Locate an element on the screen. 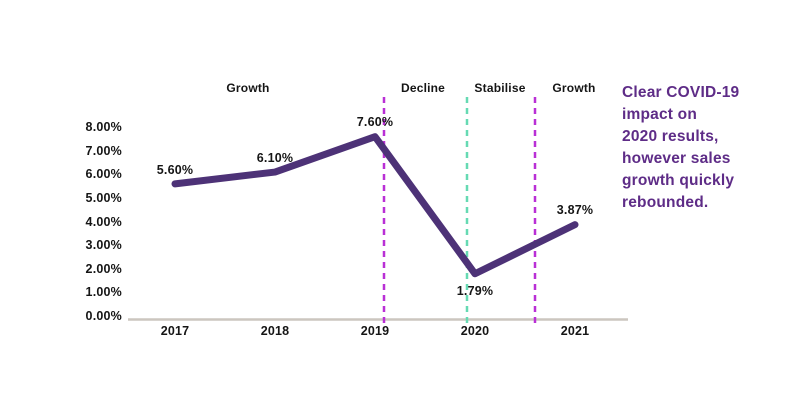 This screenshot has width=797, height=409. phase-label: Decline is located at coordinates (423, 88).